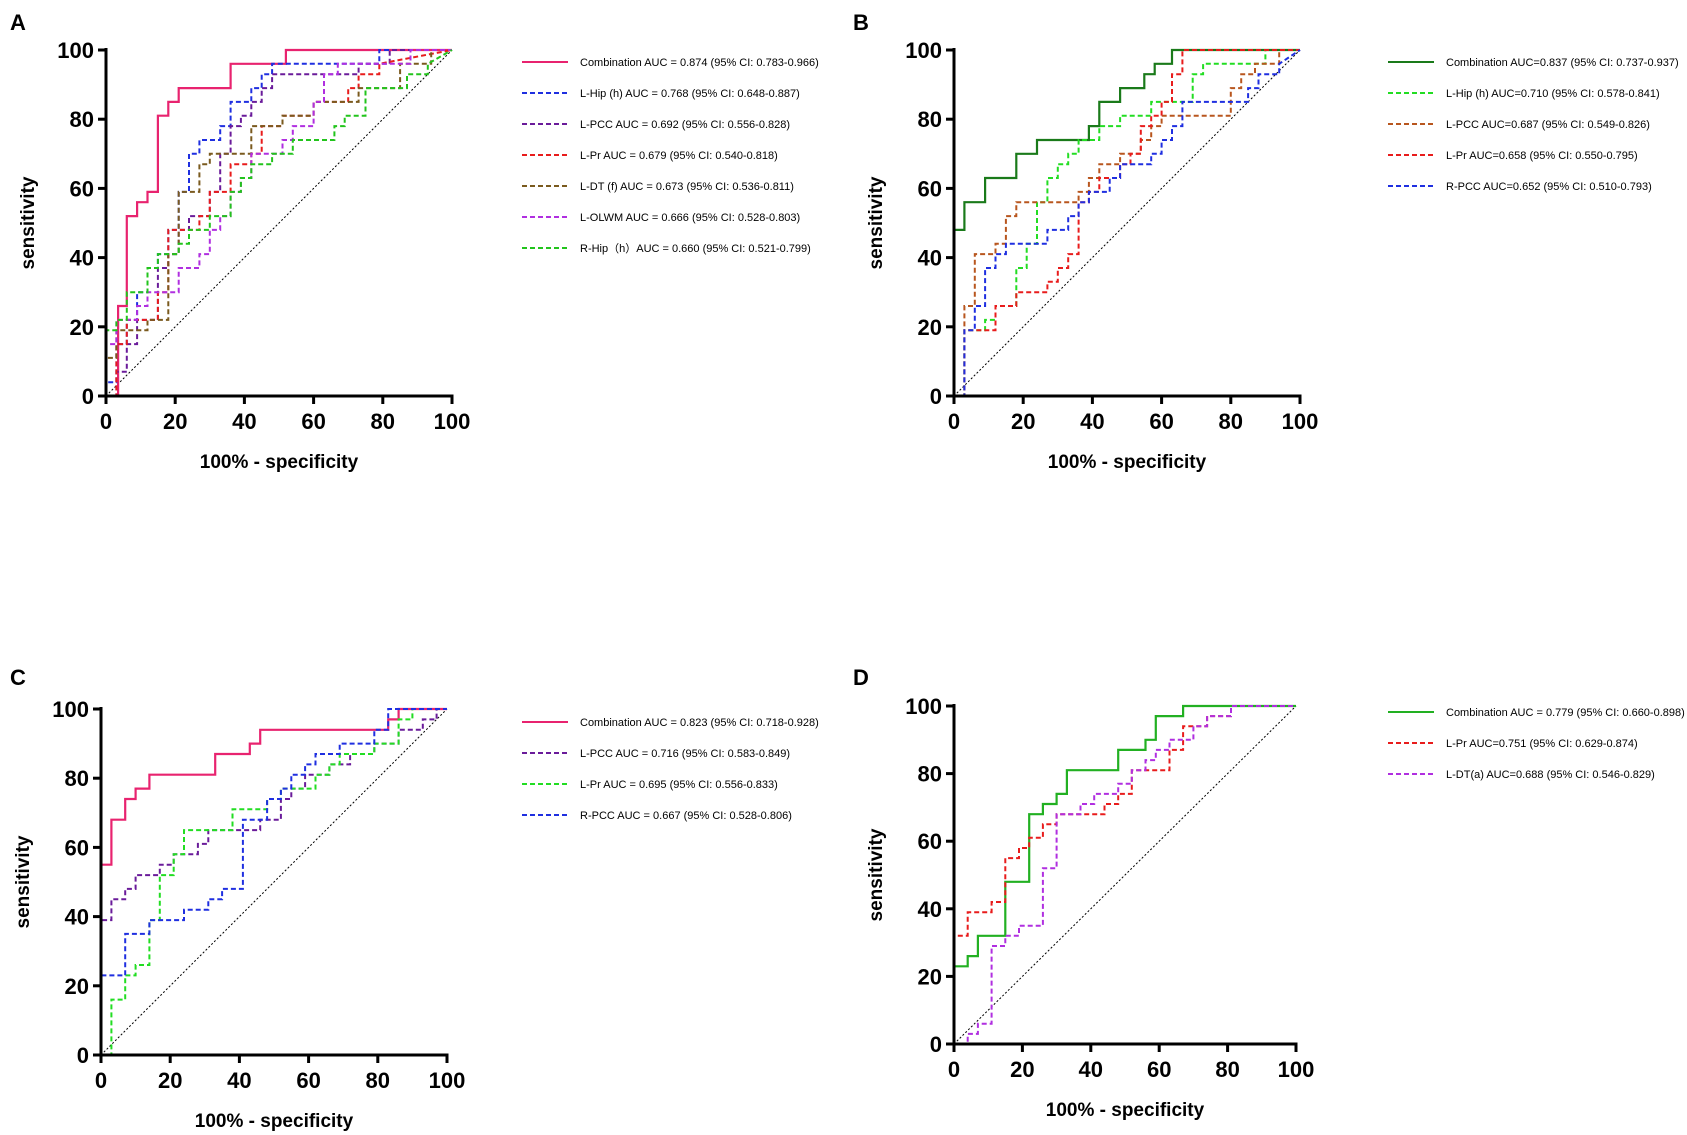 This screenshot has width=1687, height=1135. Describe the element at coordinates (1542, 744) in the screenshot. I see `legend-label: L-Pr AUC=0.751 (95% CI: 0.629-0.874)` at that location.